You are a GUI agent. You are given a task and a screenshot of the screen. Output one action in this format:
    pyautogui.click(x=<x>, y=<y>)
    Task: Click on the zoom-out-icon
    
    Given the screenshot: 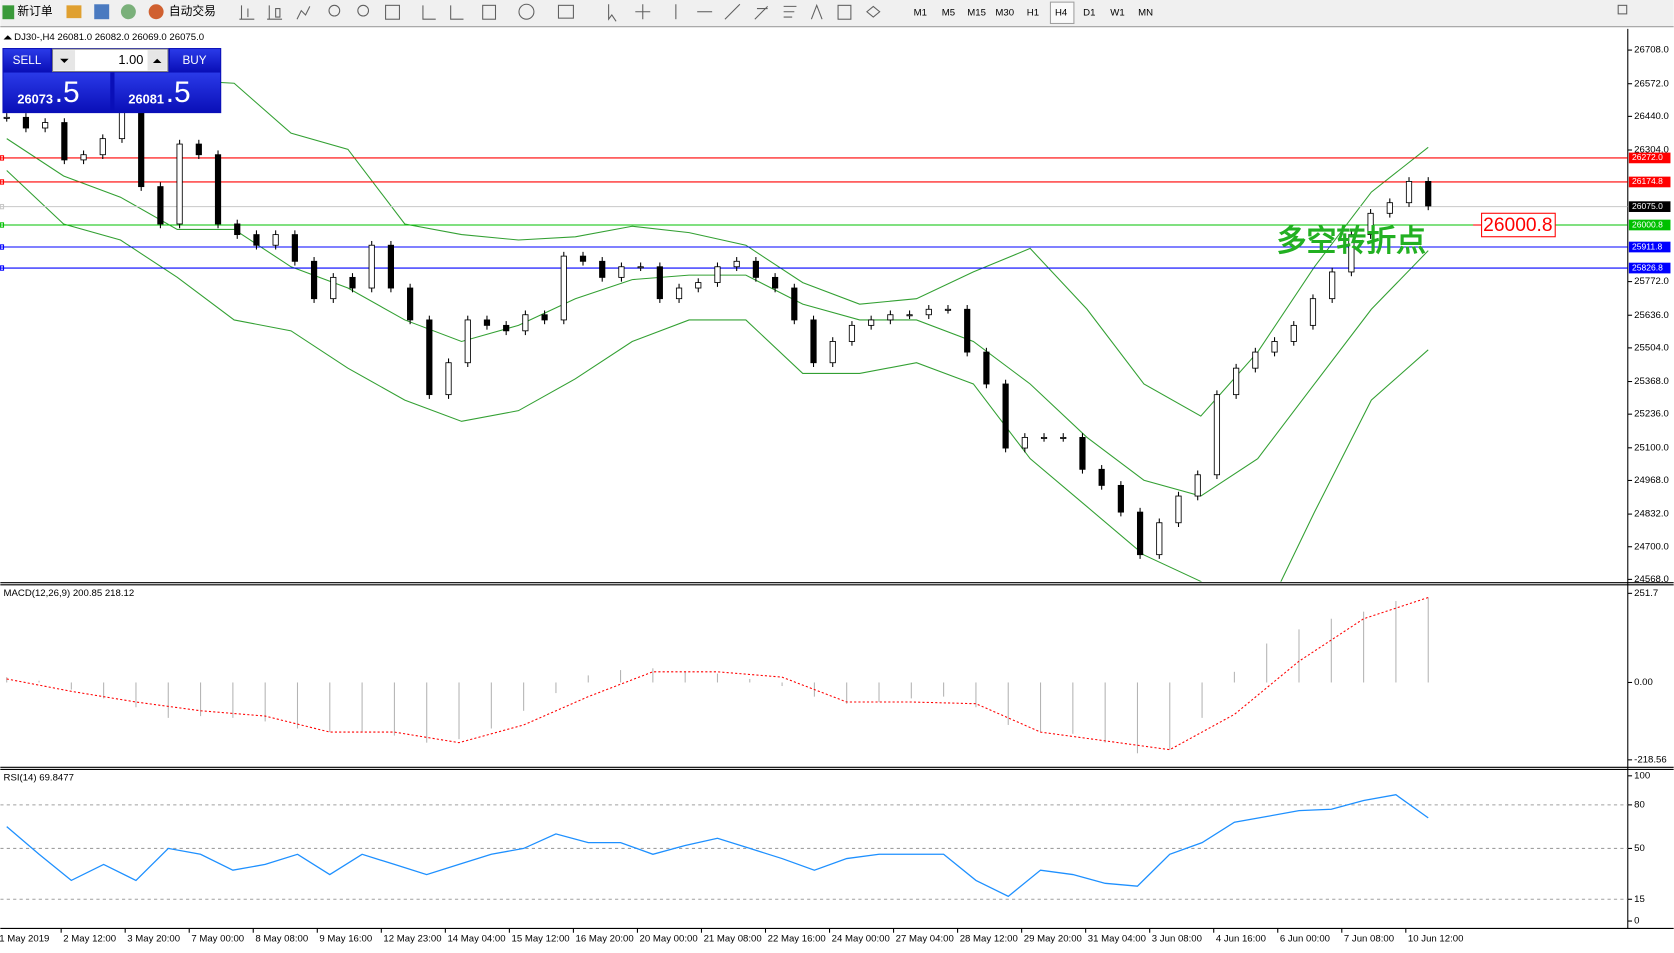 What is the action you would take?
    pyautogui.click(x=363, y=10)
    